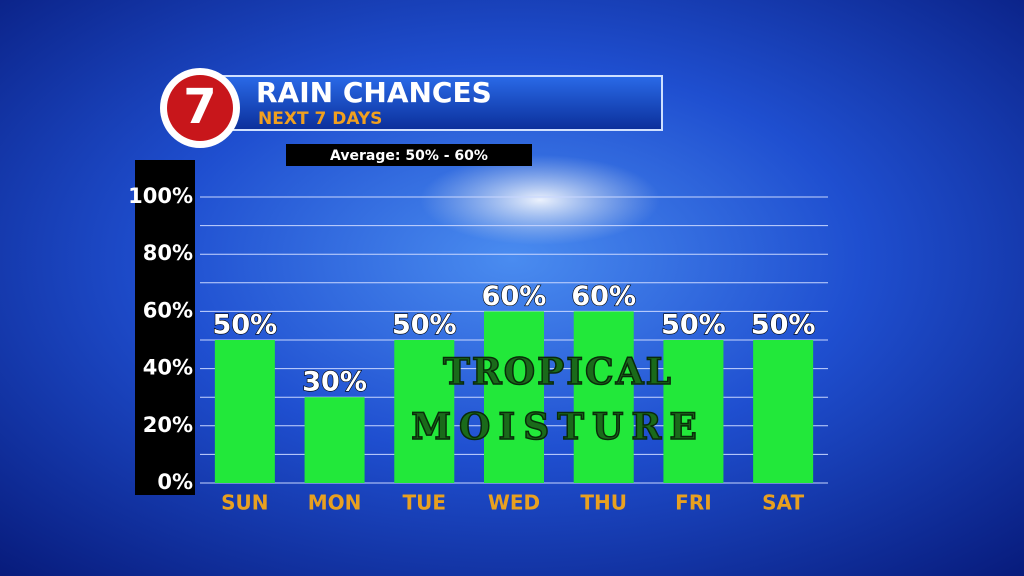  I want to click on x-tick-label: TUE, so click(425, 503).